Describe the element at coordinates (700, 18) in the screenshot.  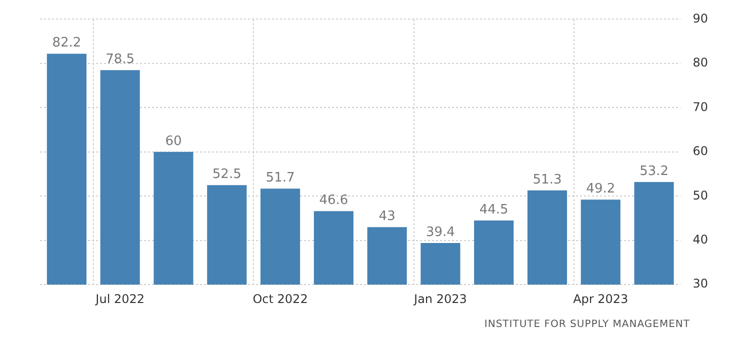
I see `y-tick-label: 90` at that location.